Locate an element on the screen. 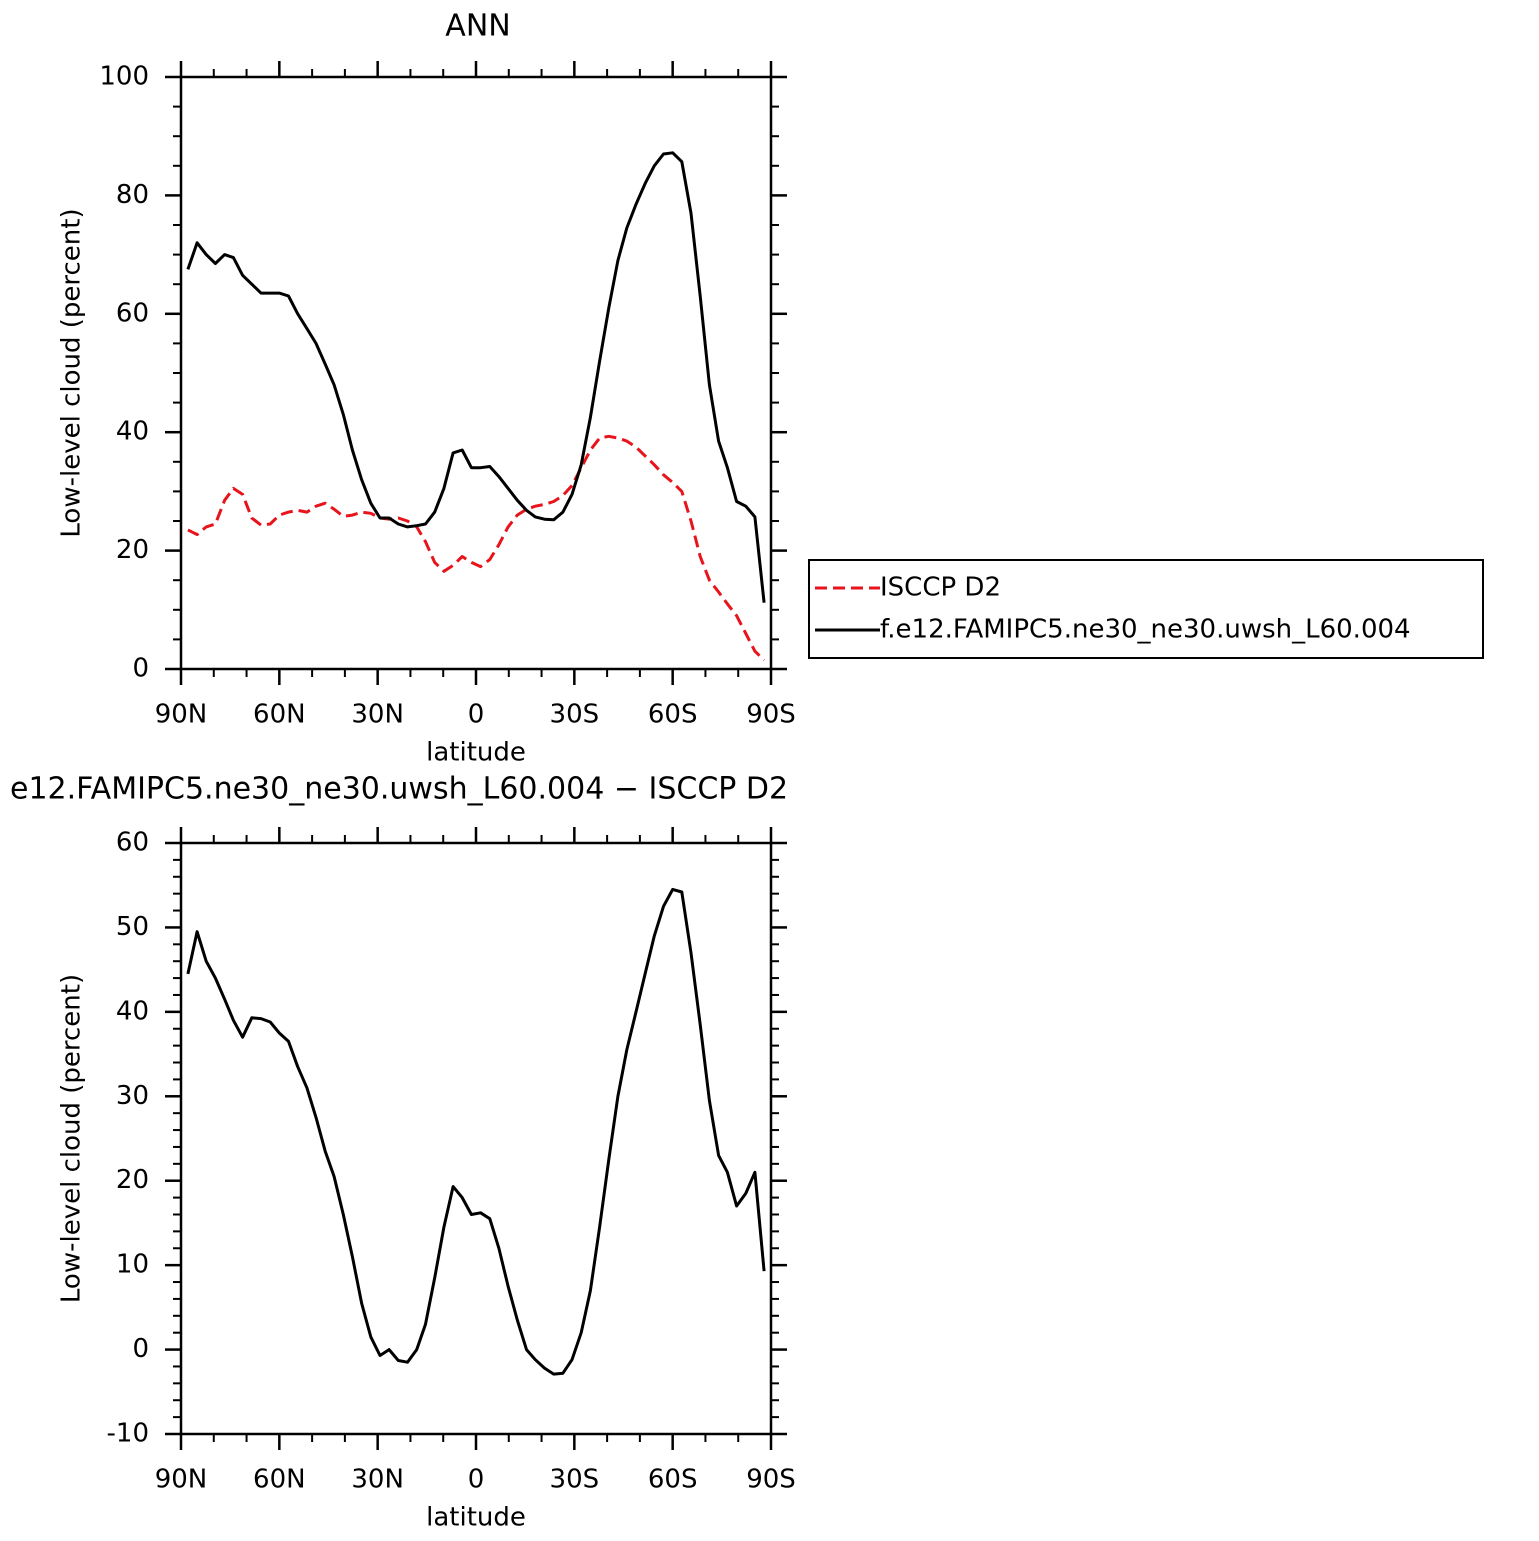 The width and height of the screenshot is (1539, 1541). legend-label: f.e12.FAMIPC5.ne30_ne30.uwsh_L60.004 is located at coordinates (1145, 630).